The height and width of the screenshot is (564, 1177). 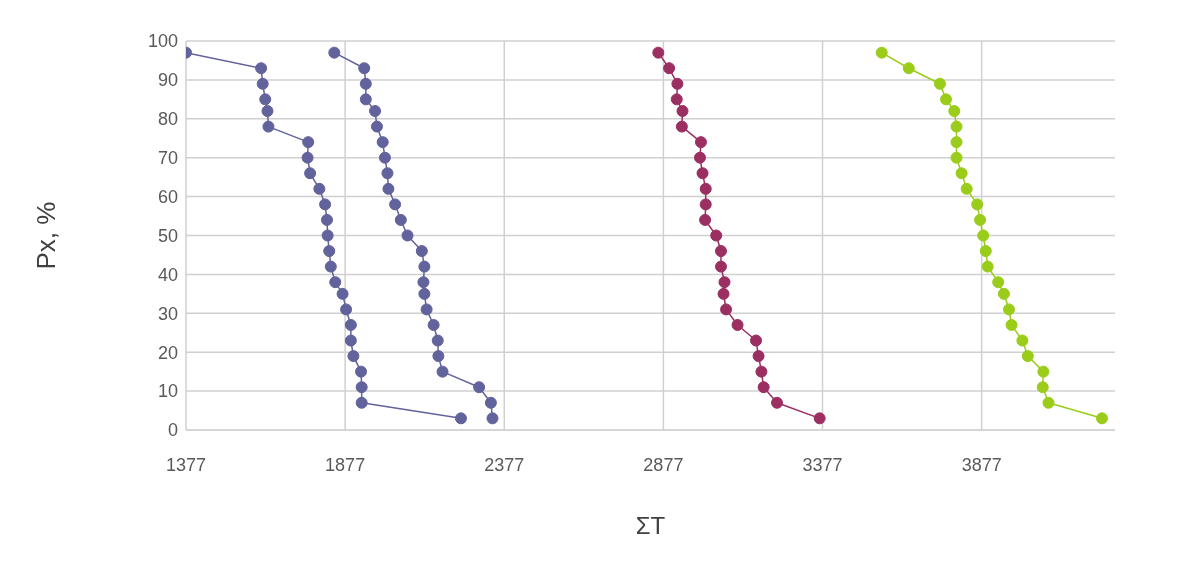 I want to click on y-tick-label: 100, so click(x=162, y=41).